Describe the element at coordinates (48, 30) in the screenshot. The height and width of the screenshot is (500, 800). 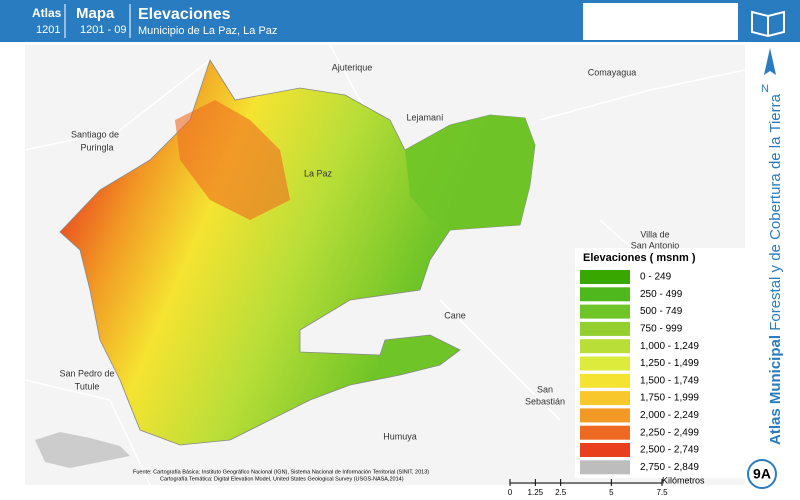
I see `atlas-number: 1201` at that location.